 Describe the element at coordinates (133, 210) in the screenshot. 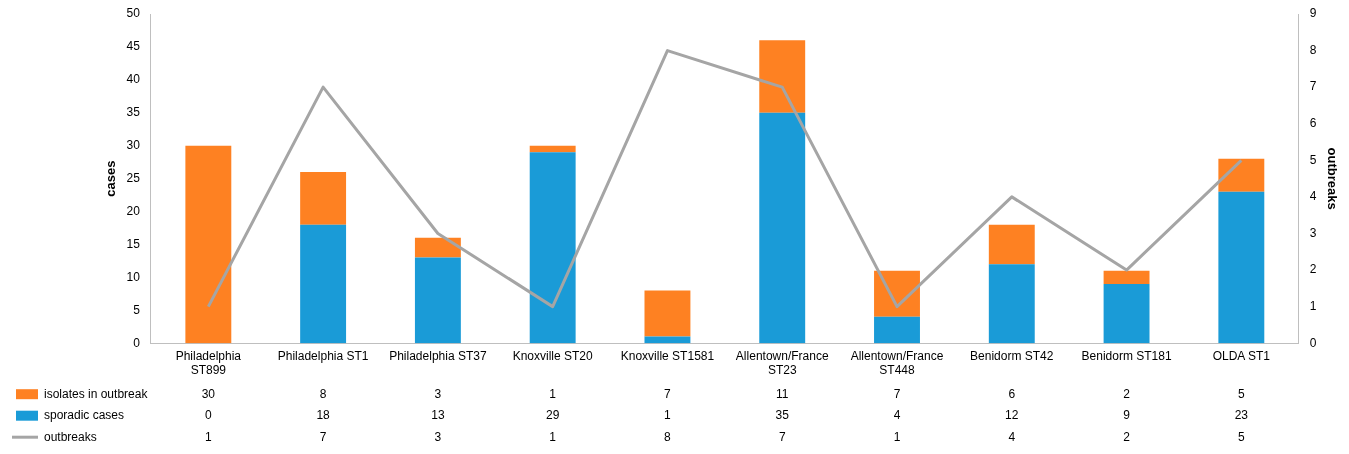

I see `y-tick-label: 20` at that location.